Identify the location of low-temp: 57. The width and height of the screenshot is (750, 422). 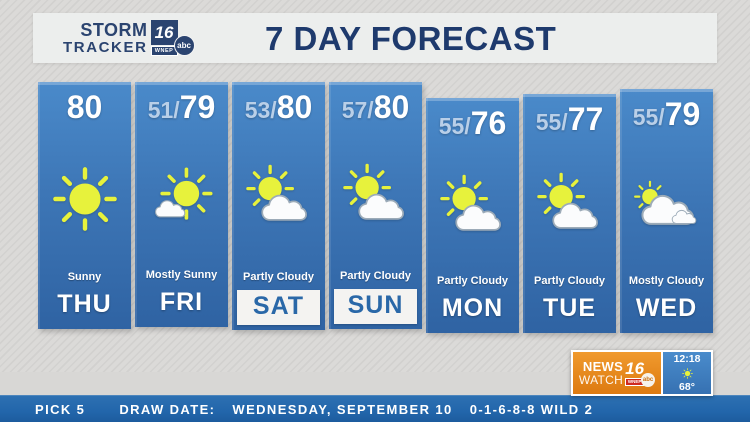
(354, 110).